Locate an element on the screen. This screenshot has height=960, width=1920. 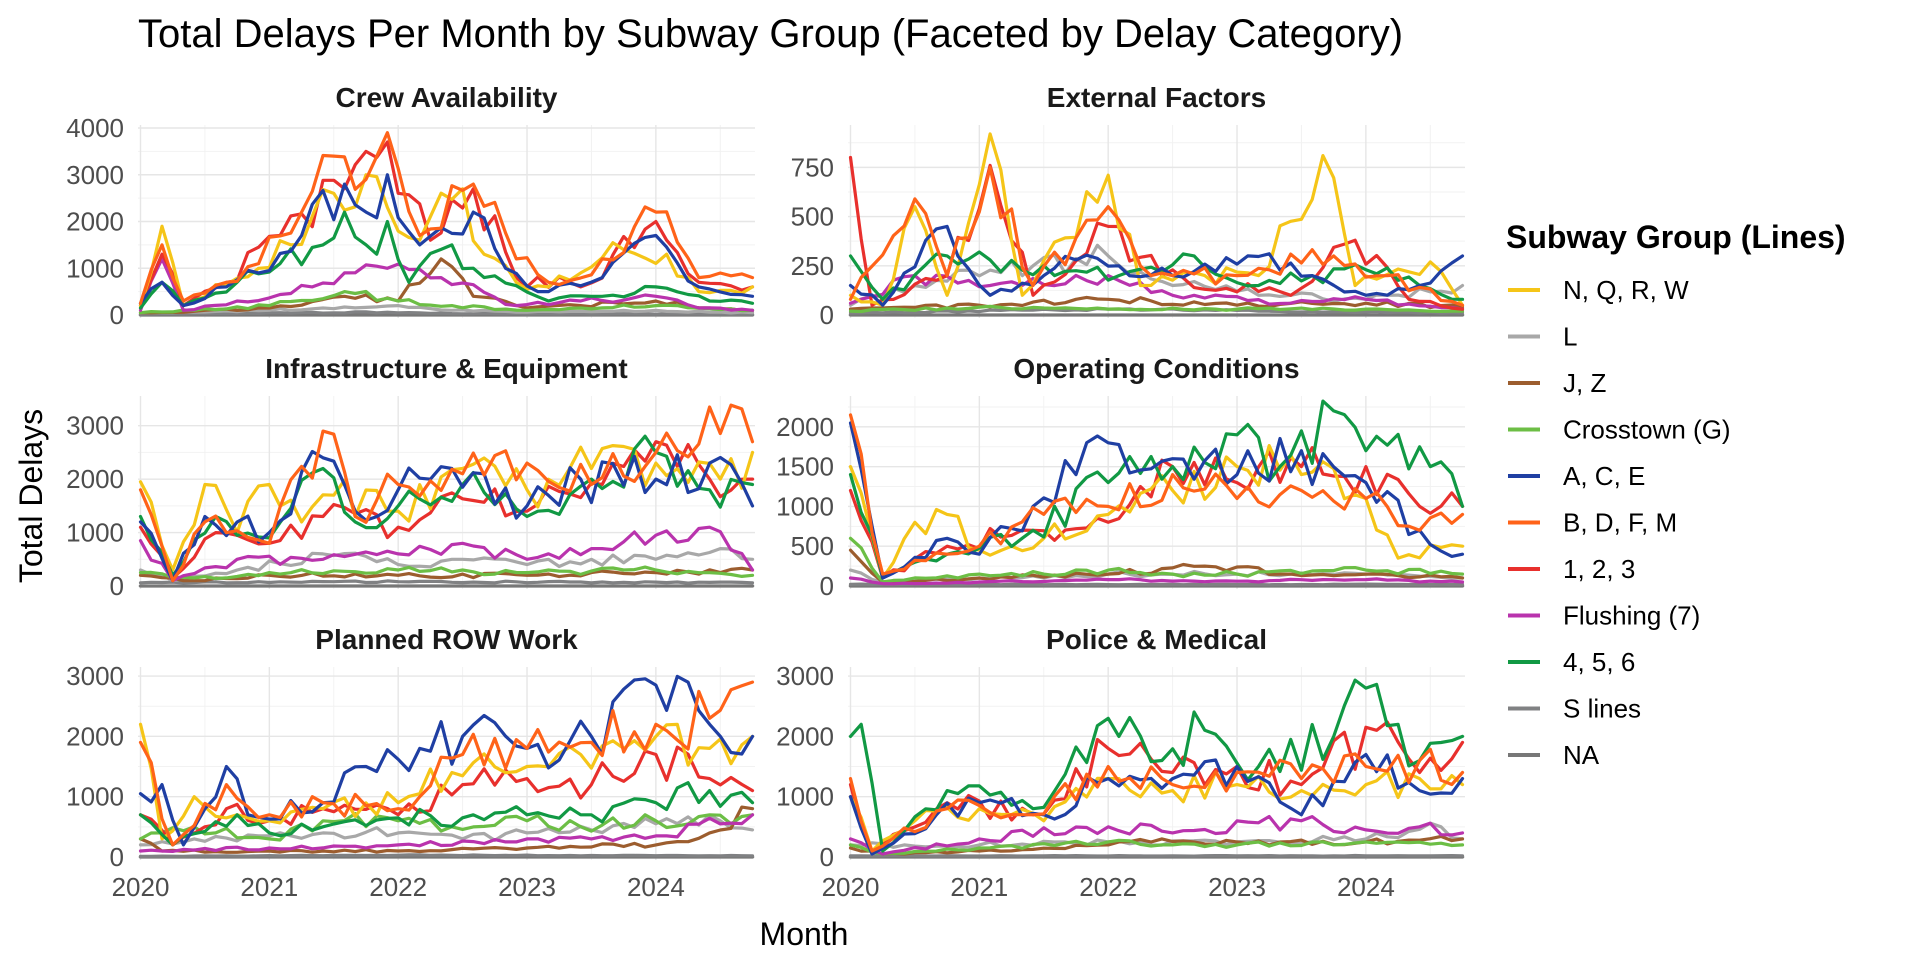
facet-title: Planned ROW Work is located at coordinates (446, 639).